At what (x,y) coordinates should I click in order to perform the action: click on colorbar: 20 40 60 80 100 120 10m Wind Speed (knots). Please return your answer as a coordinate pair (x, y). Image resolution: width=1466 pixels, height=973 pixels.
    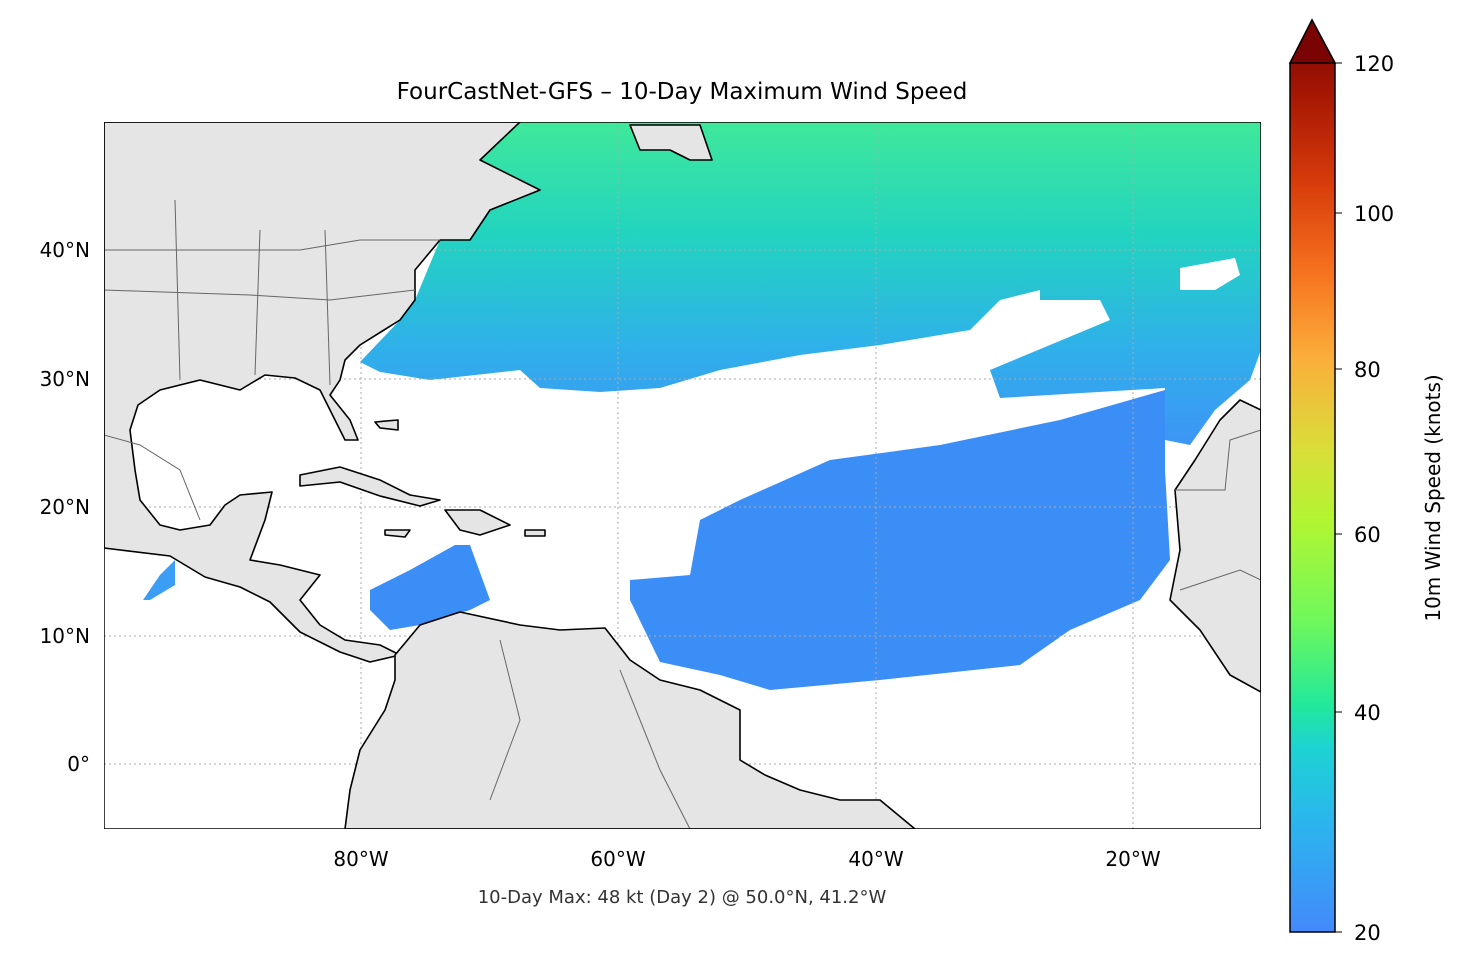
    Looking at the image, I should click on (1366, 481).